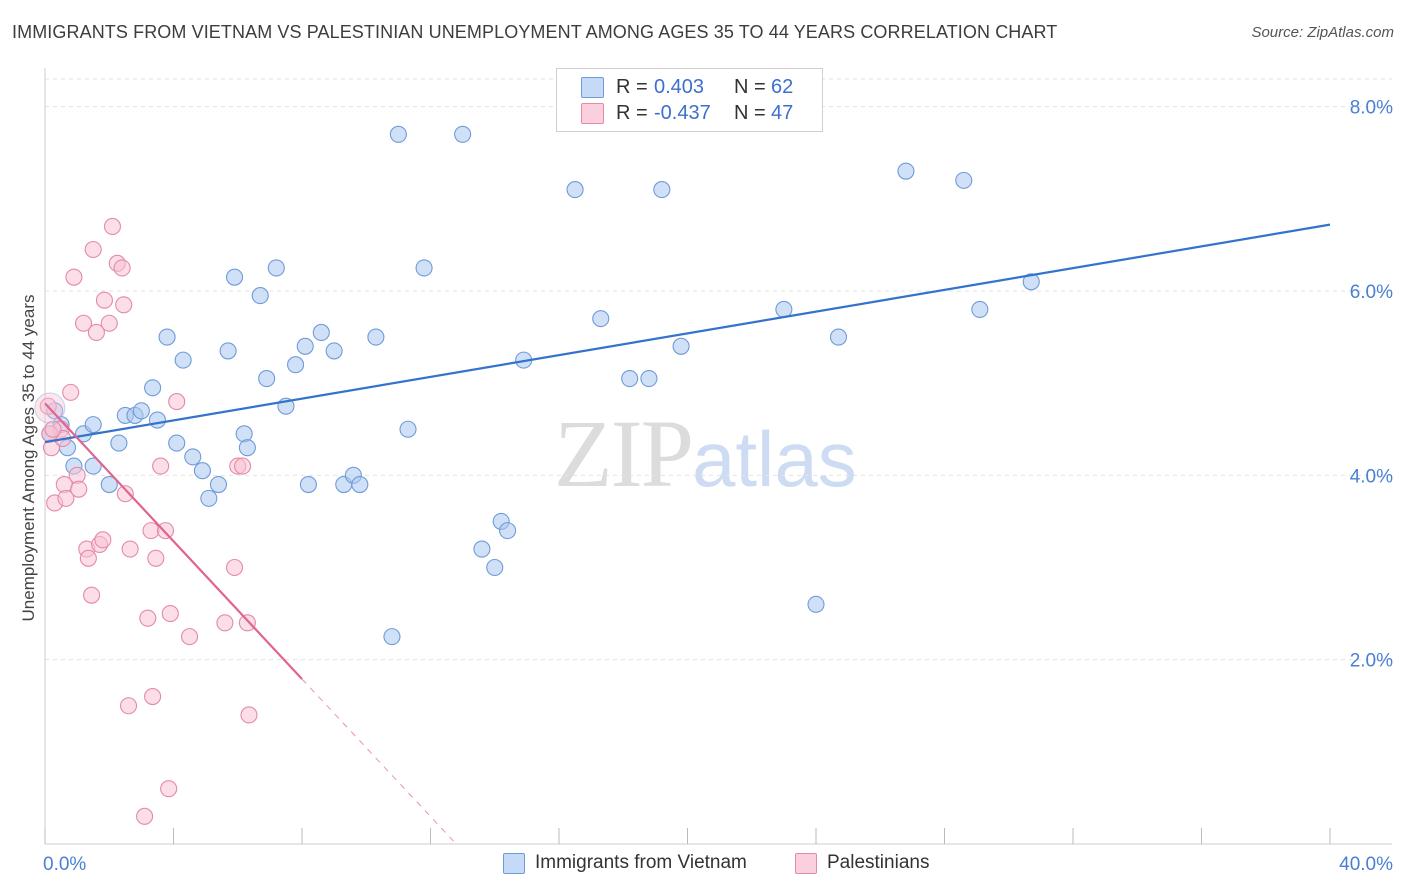  I want to click on series-swatch-vietnam, so click(514, 863).